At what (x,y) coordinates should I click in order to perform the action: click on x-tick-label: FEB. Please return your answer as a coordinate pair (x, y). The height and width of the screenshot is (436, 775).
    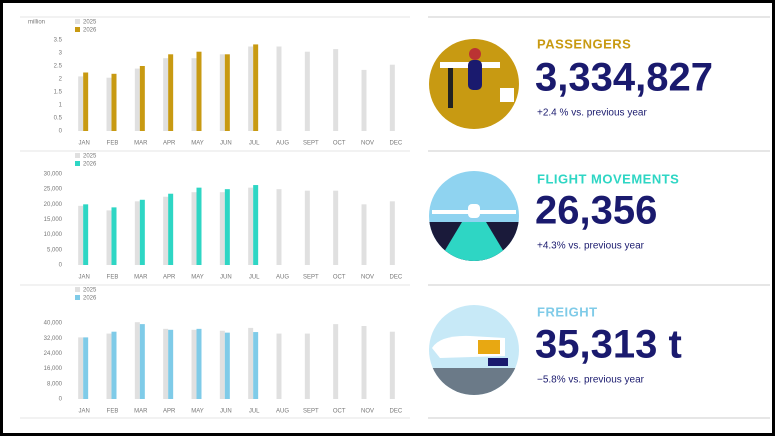
    Looking at the image, I should click on (113, 278).